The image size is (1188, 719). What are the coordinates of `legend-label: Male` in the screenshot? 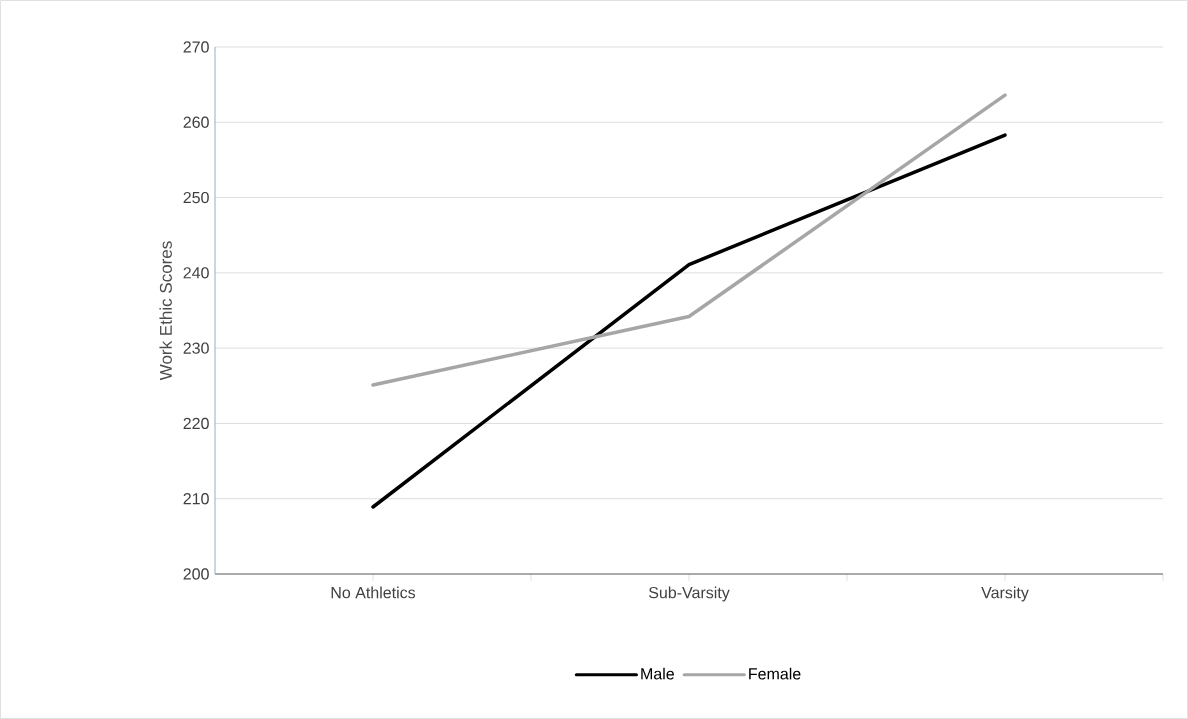 It's located at (657, 673).